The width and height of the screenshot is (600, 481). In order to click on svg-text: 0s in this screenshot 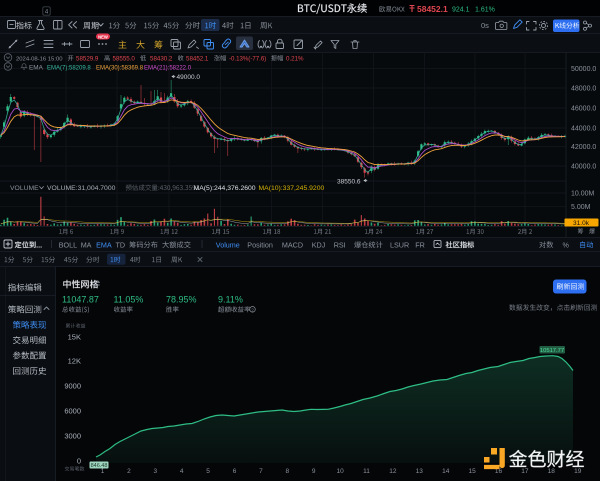, I will do `click(485, 25)`.